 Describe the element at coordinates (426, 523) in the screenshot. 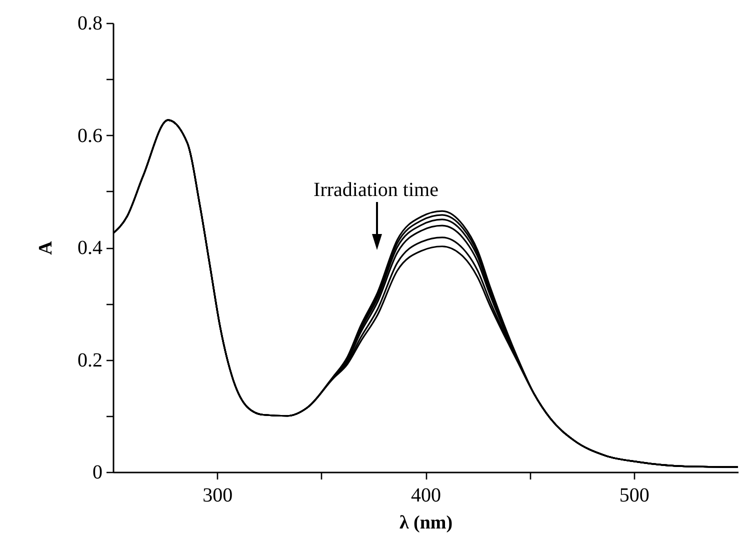

I see `x-axis-title: λ (nm)` at that location.